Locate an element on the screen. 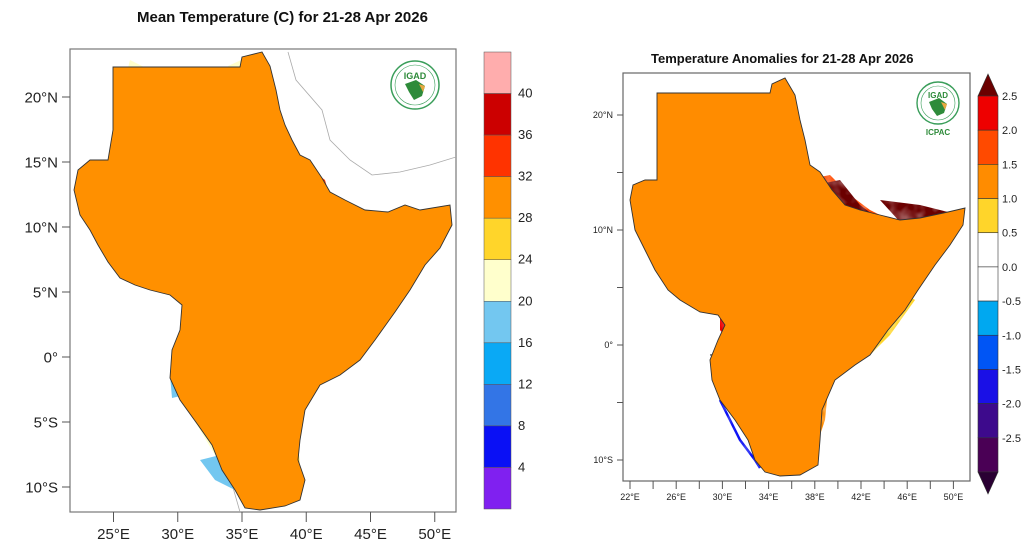 Image resolution: width=1024 pixels, height=559 pixels. lon-tick-label: 34°E is located at coordinates (769, 497).